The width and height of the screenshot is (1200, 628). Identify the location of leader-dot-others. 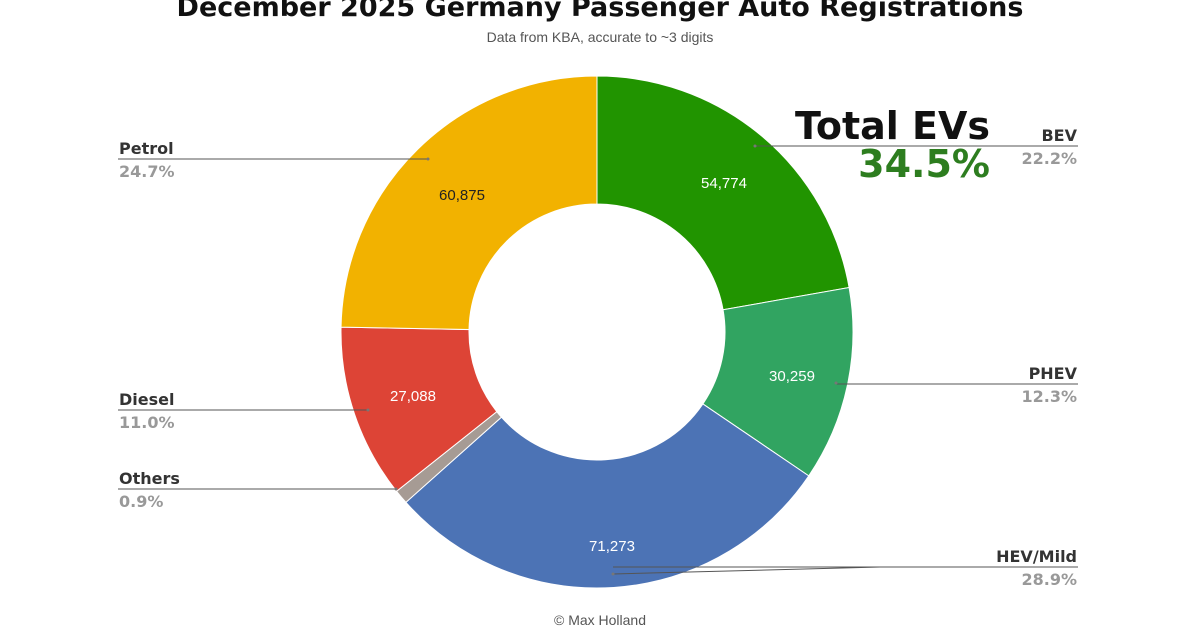
(396, 489).